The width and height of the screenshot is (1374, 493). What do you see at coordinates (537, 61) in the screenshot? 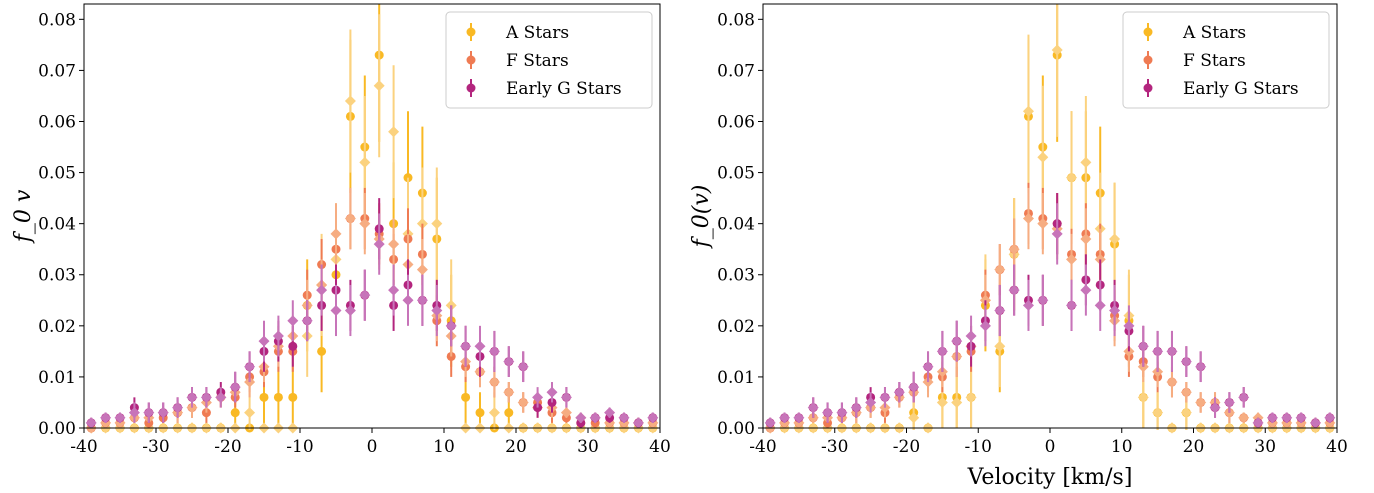
I see `legend-label: F Stars` at bounding box center [537, 61].